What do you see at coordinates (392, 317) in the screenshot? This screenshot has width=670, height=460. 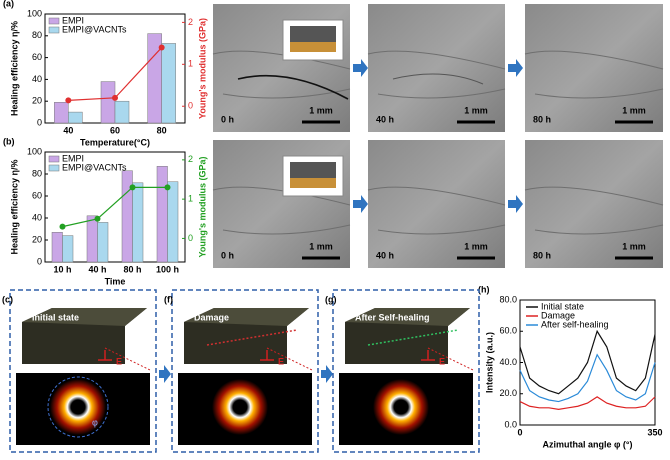 I see `panel-title: After Self-healing` at bounding box center [392, 317].